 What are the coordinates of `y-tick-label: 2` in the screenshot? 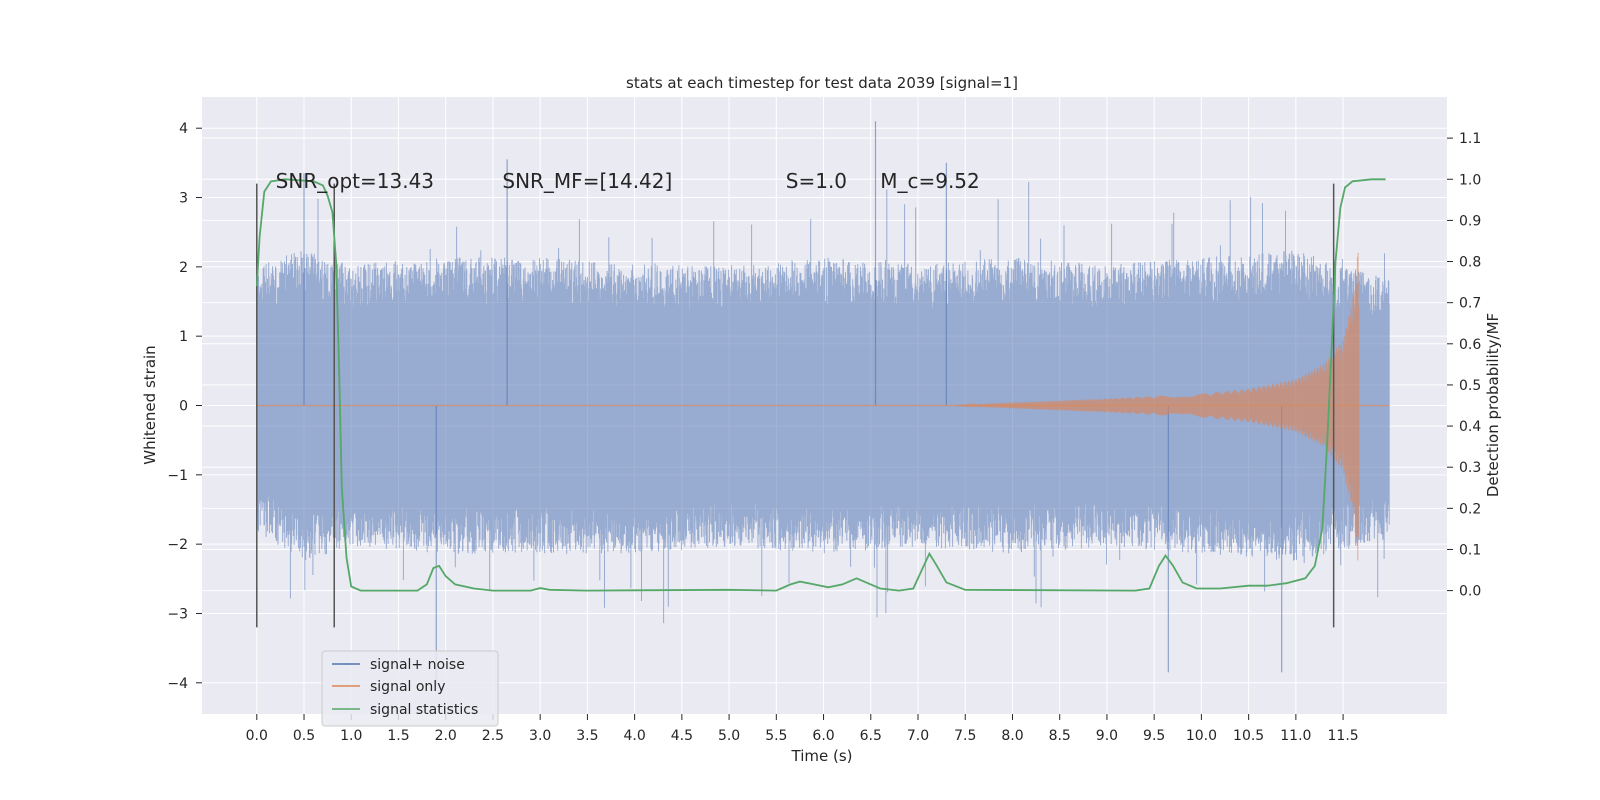 It's located at (183, 268).